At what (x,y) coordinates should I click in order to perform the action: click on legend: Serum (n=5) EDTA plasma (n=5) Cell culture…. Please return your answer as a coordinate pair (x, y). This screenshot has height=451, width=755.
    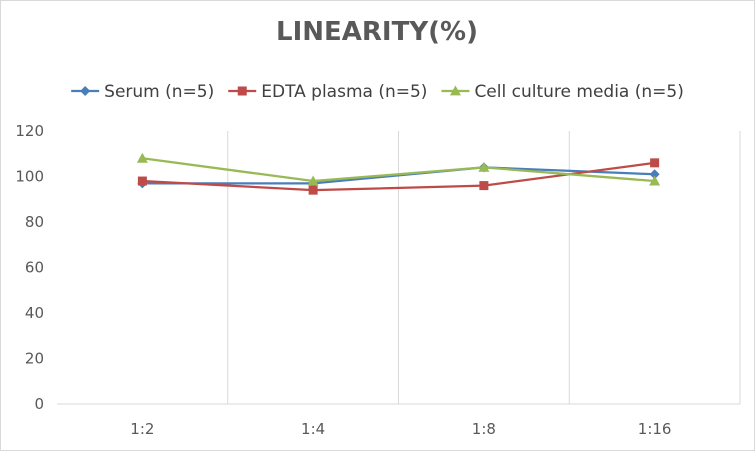
    Looking at the image, I should click on (377, 92).